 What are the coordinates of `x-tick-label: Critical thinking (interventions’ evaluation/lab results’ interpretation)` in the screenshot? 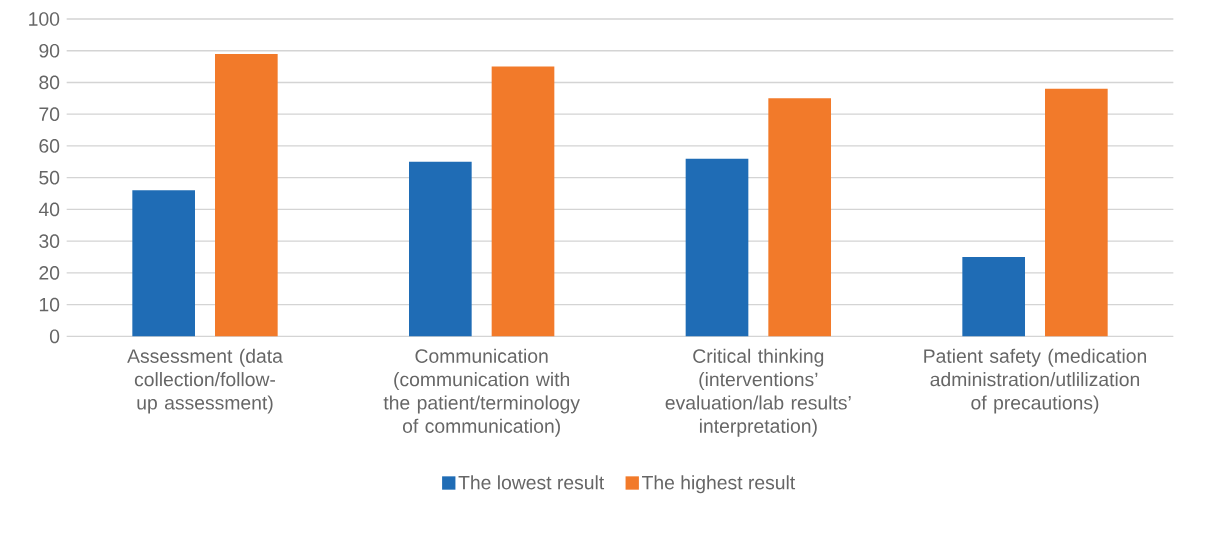 It's located at (758, 392).